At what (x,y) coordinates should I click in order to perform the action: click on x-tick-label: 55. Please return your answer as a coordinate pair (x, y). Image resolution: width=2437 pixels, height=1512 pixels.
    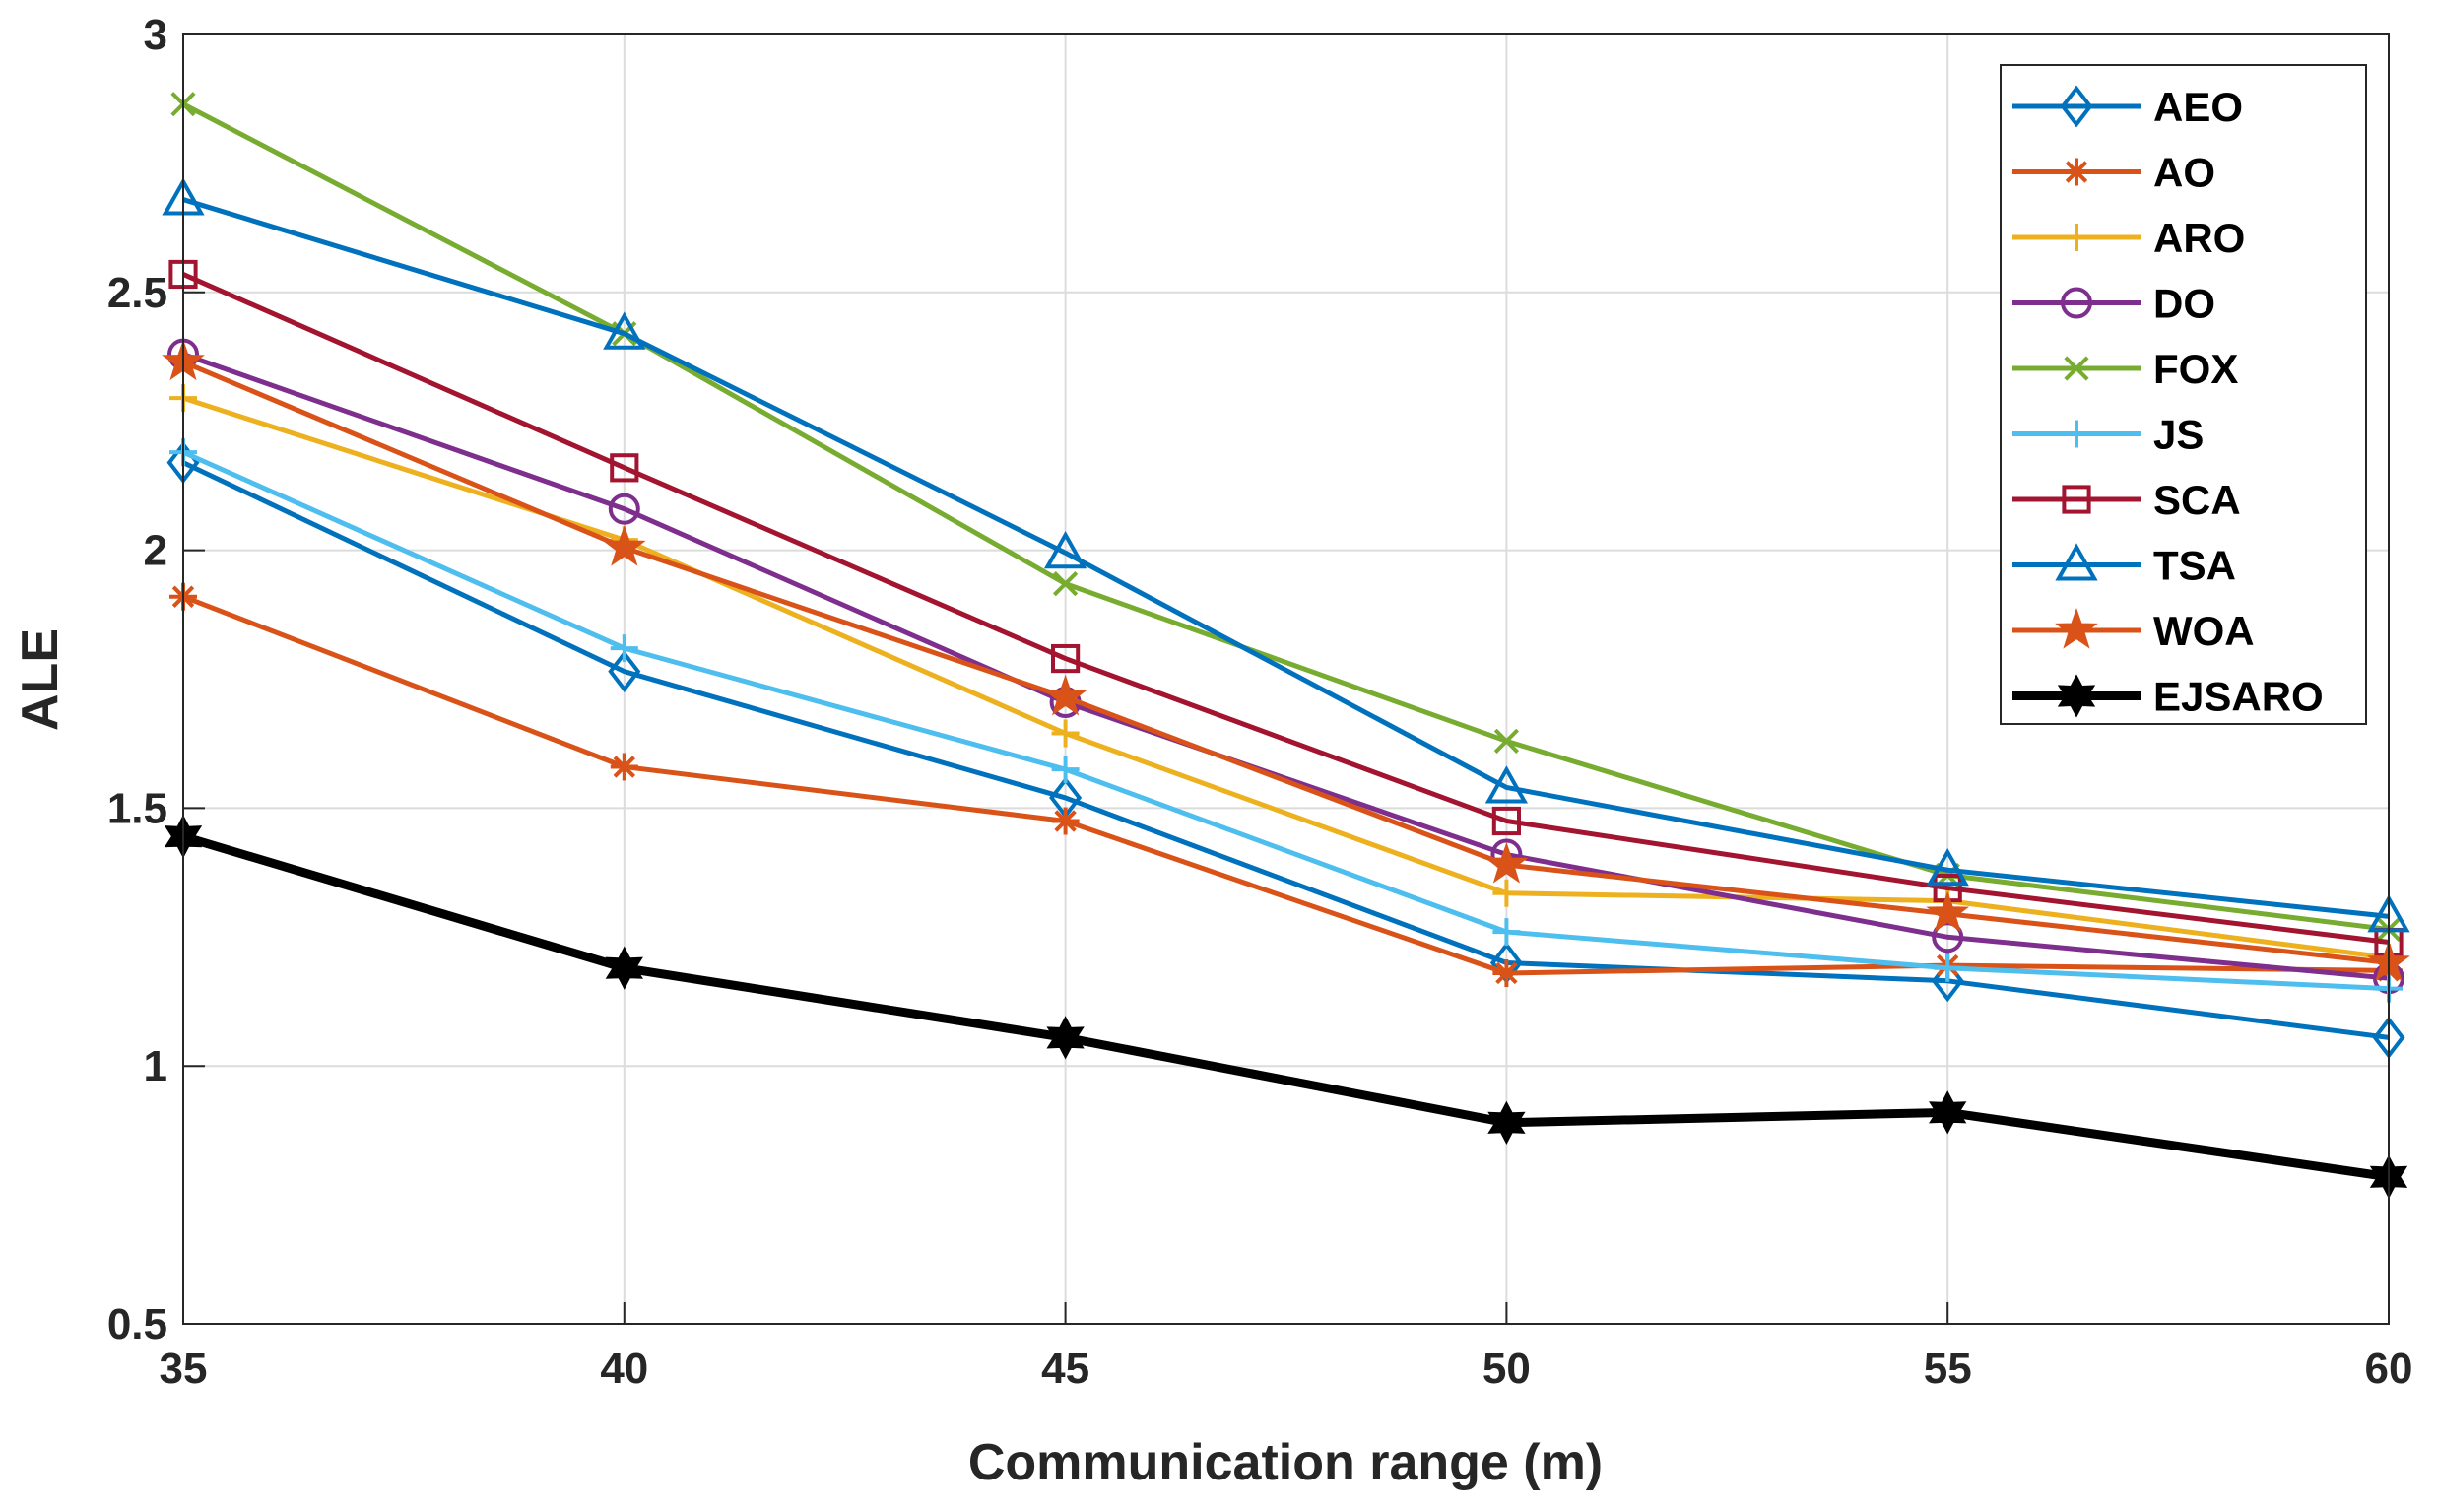
    Looking at the image, I should click on (1948, 1369).